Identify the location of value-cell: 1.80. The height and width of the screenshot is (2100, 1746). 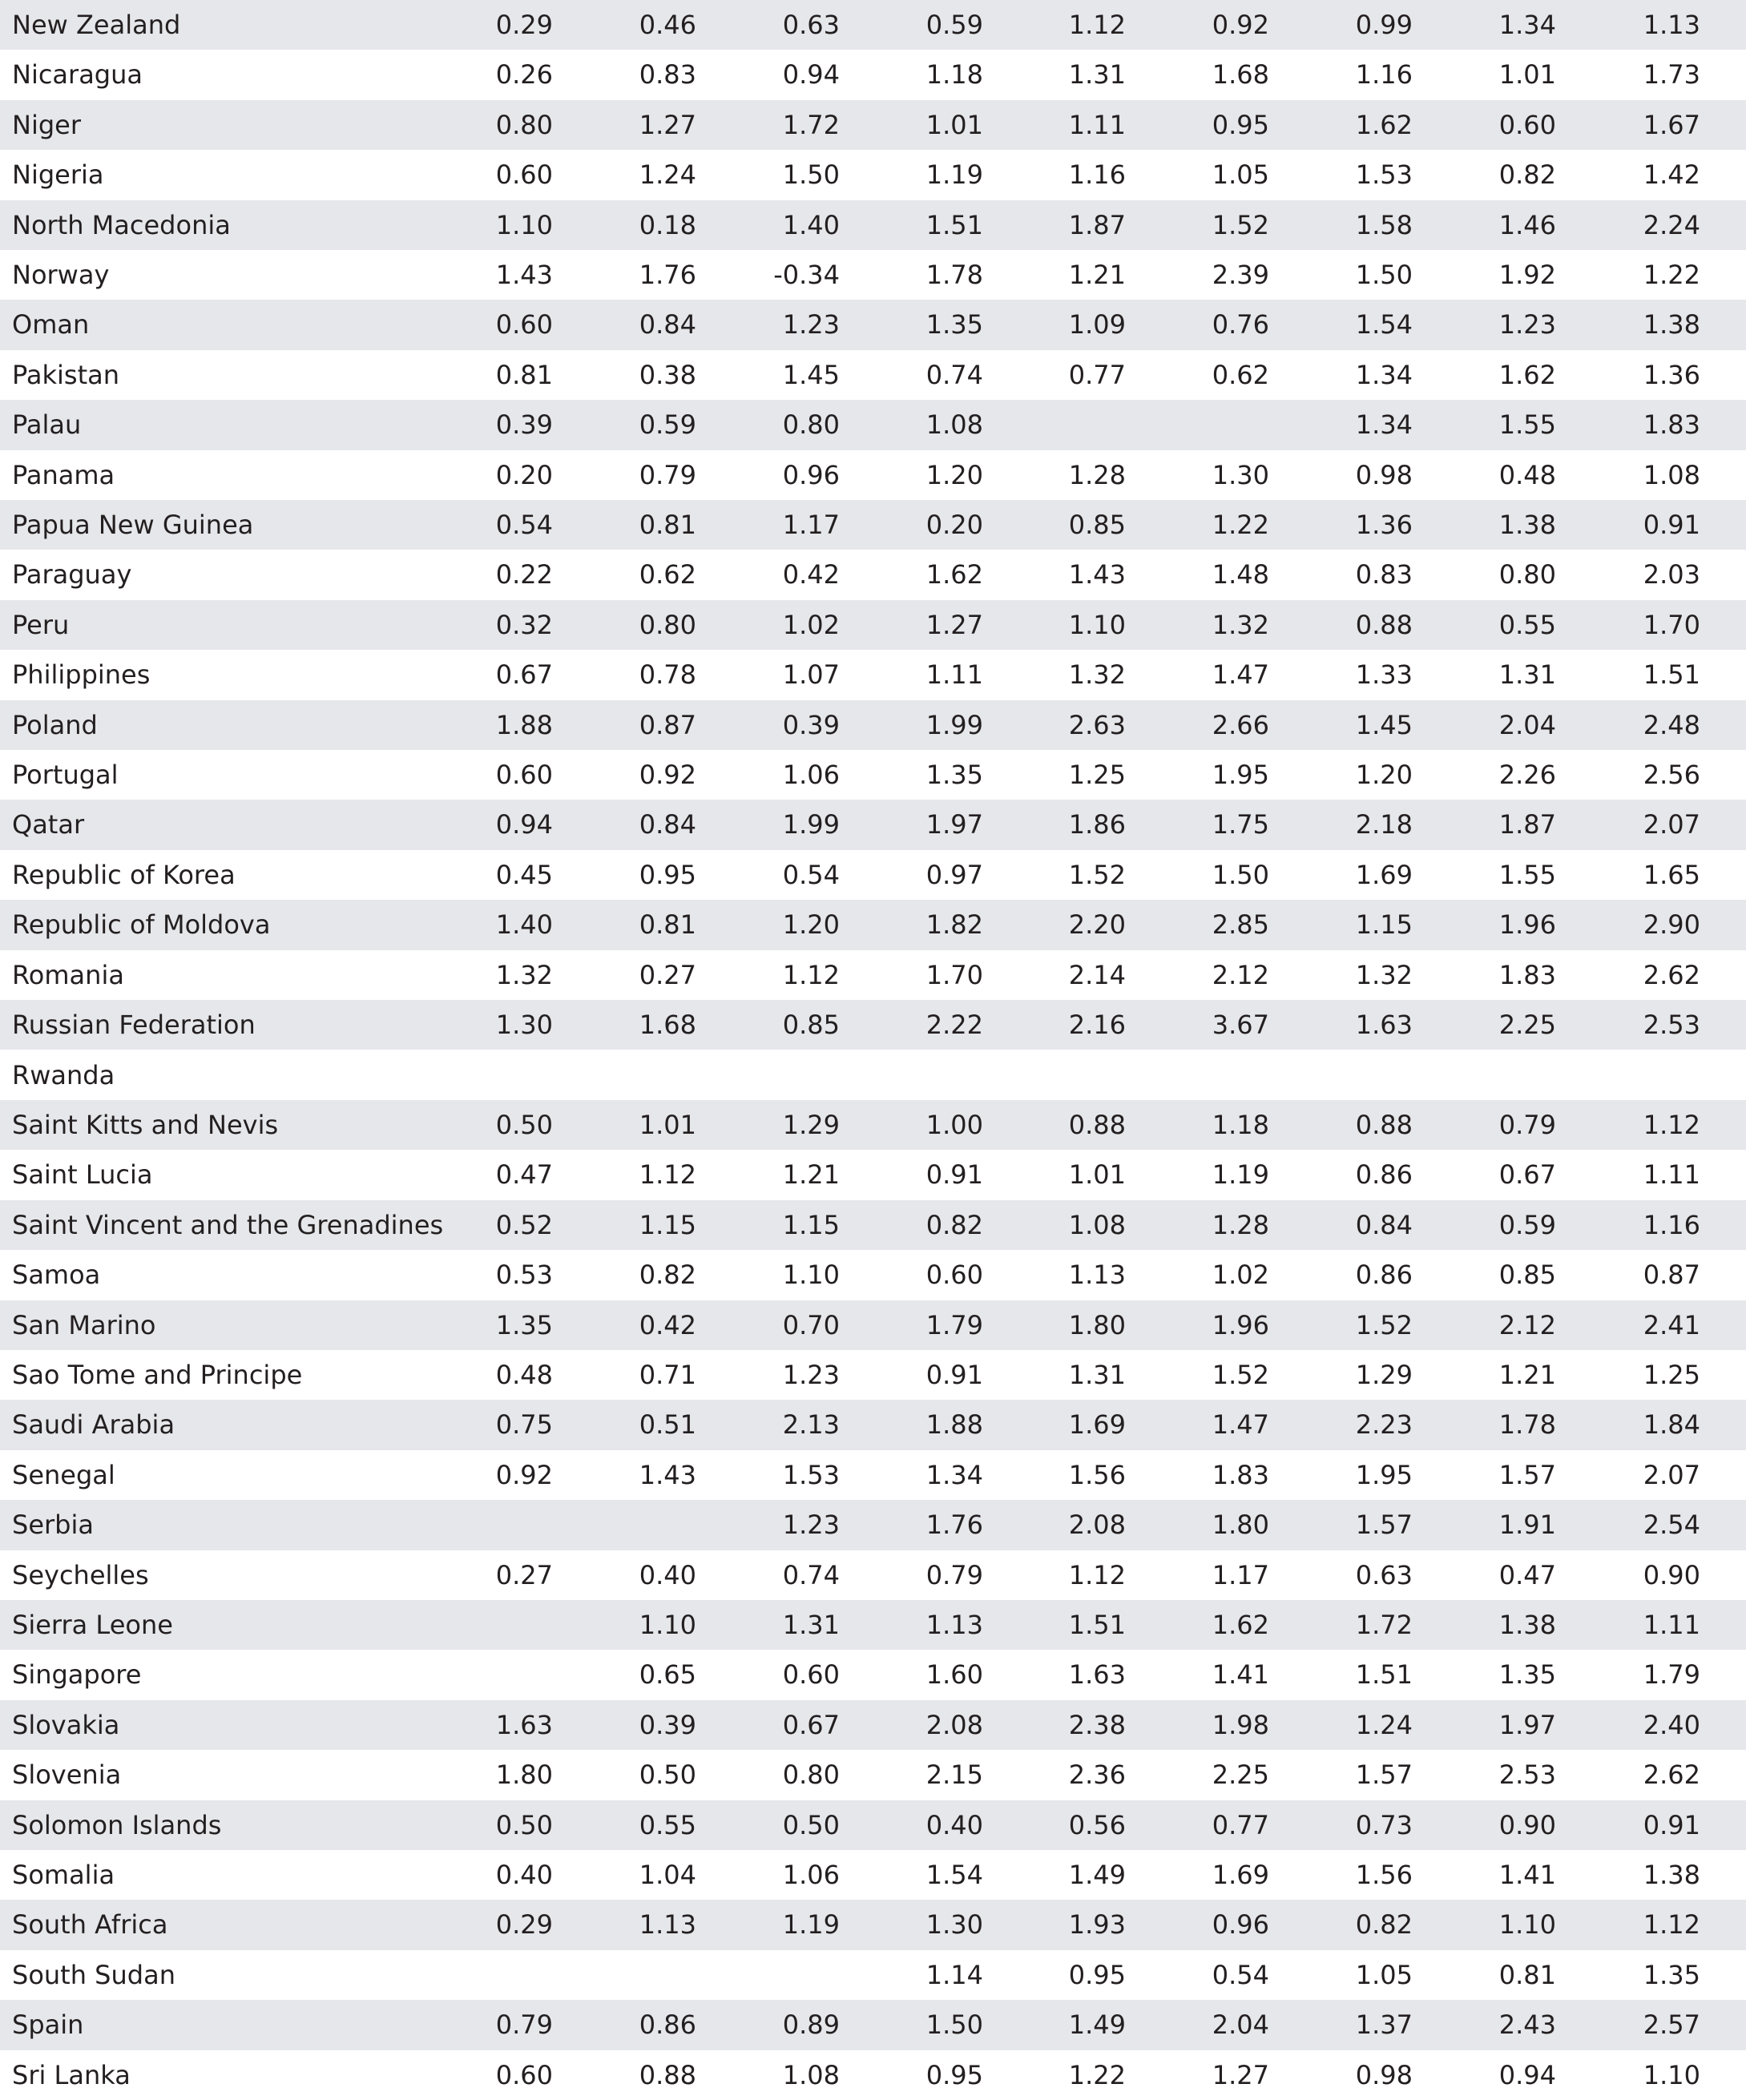
(1241, 1526).